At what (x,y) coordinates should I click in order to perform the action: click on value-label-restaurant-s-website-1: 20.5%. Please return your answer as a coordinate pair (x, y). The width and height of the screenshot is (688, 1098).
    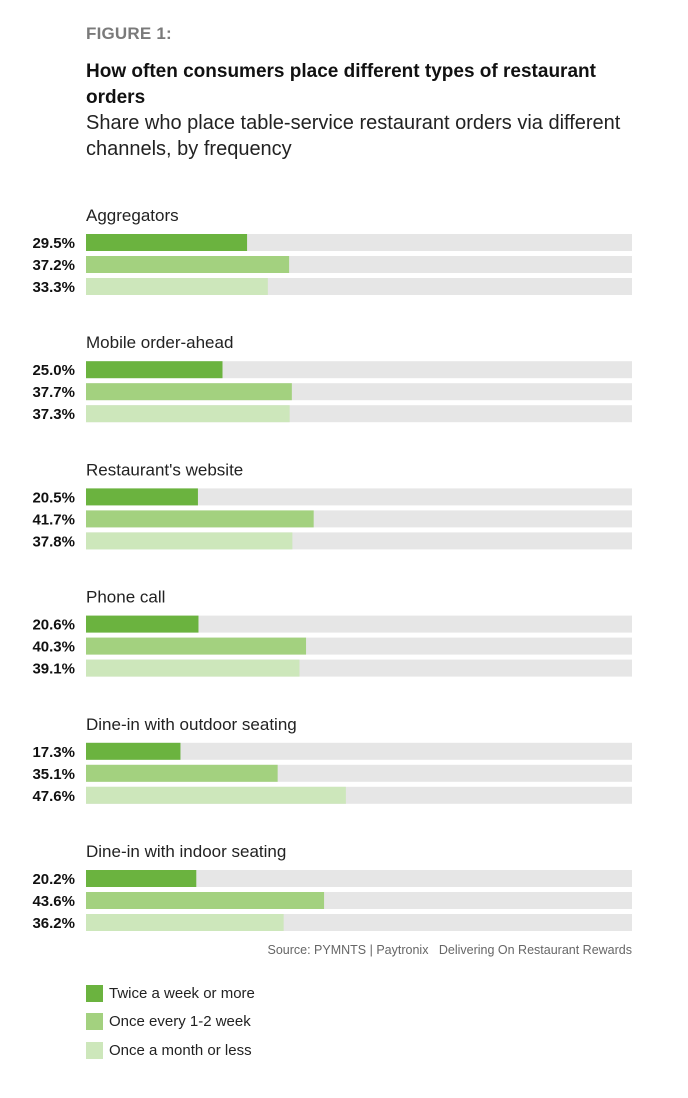
    Looking at the image, I should click on (53, 497).